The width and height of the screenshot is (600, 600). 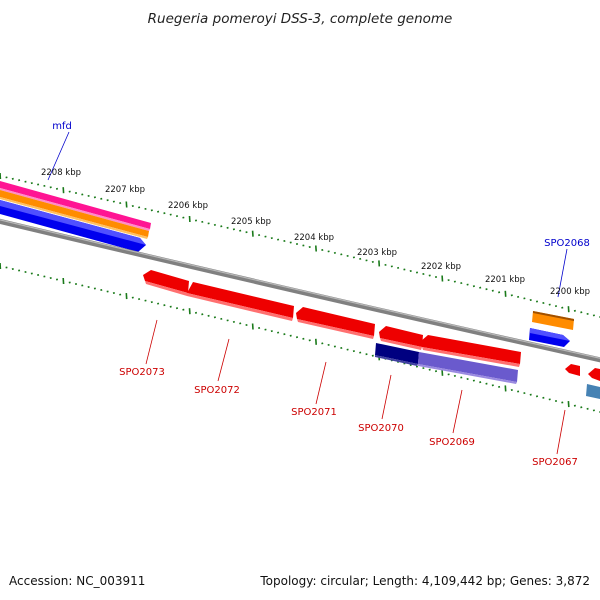 I want to click on gene-pink-bar, so click(x=75, y=205).